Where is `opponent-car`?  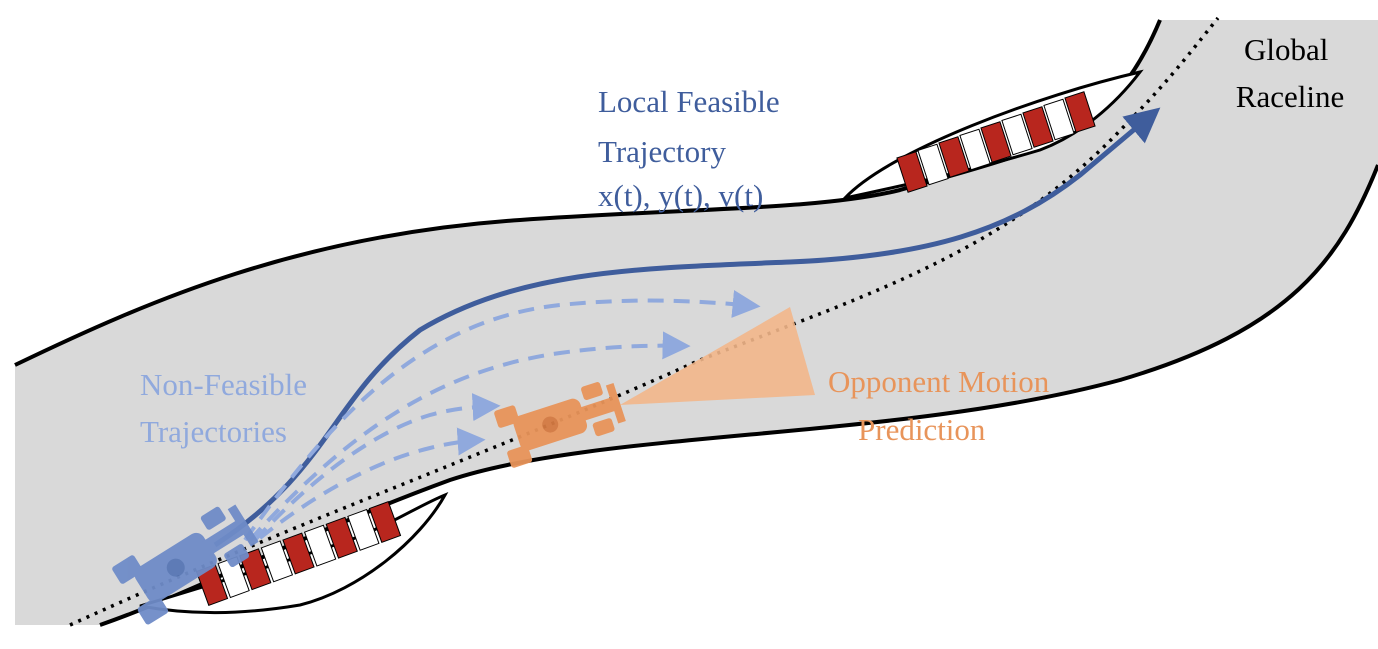
opponent-car is located at coordinates (560, 425).